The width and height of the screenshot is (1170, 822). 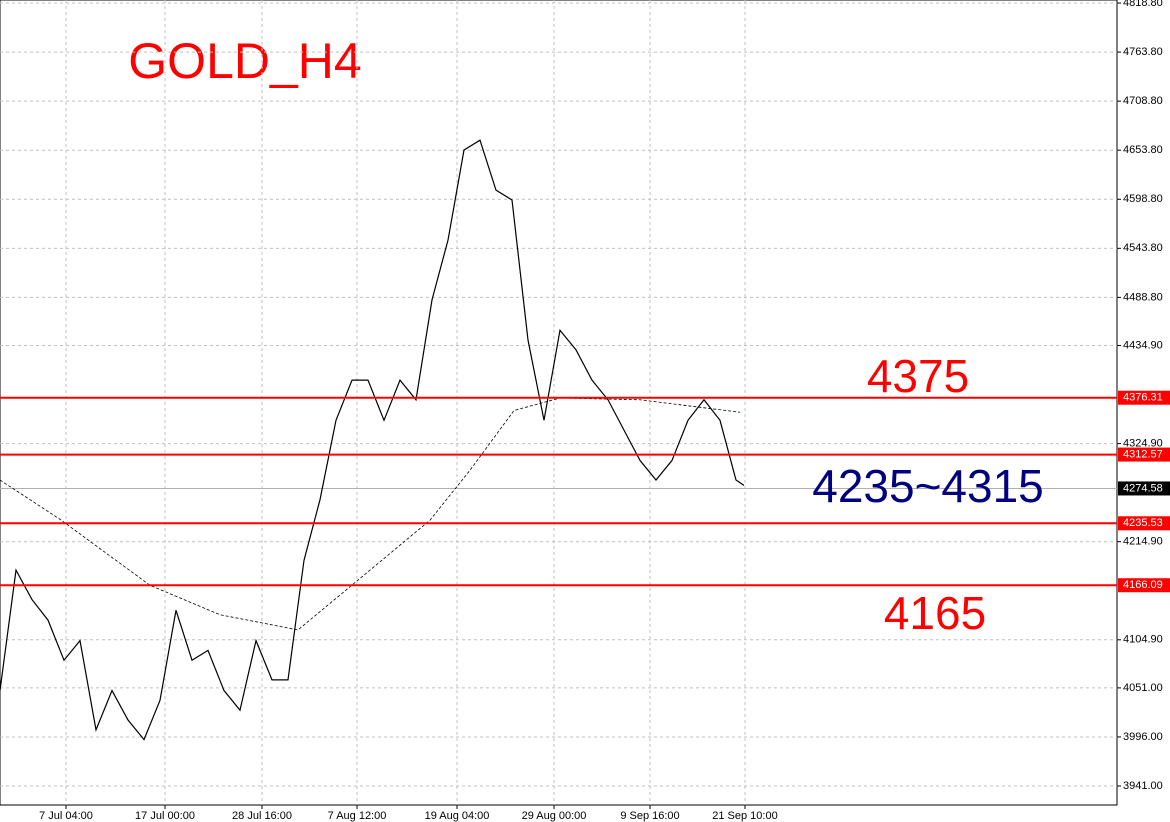 What do you see at coordinates (1143, 688) in the screenshot?
I see `y-tick-label: 4051.00` at bounding box center [1143, 688].